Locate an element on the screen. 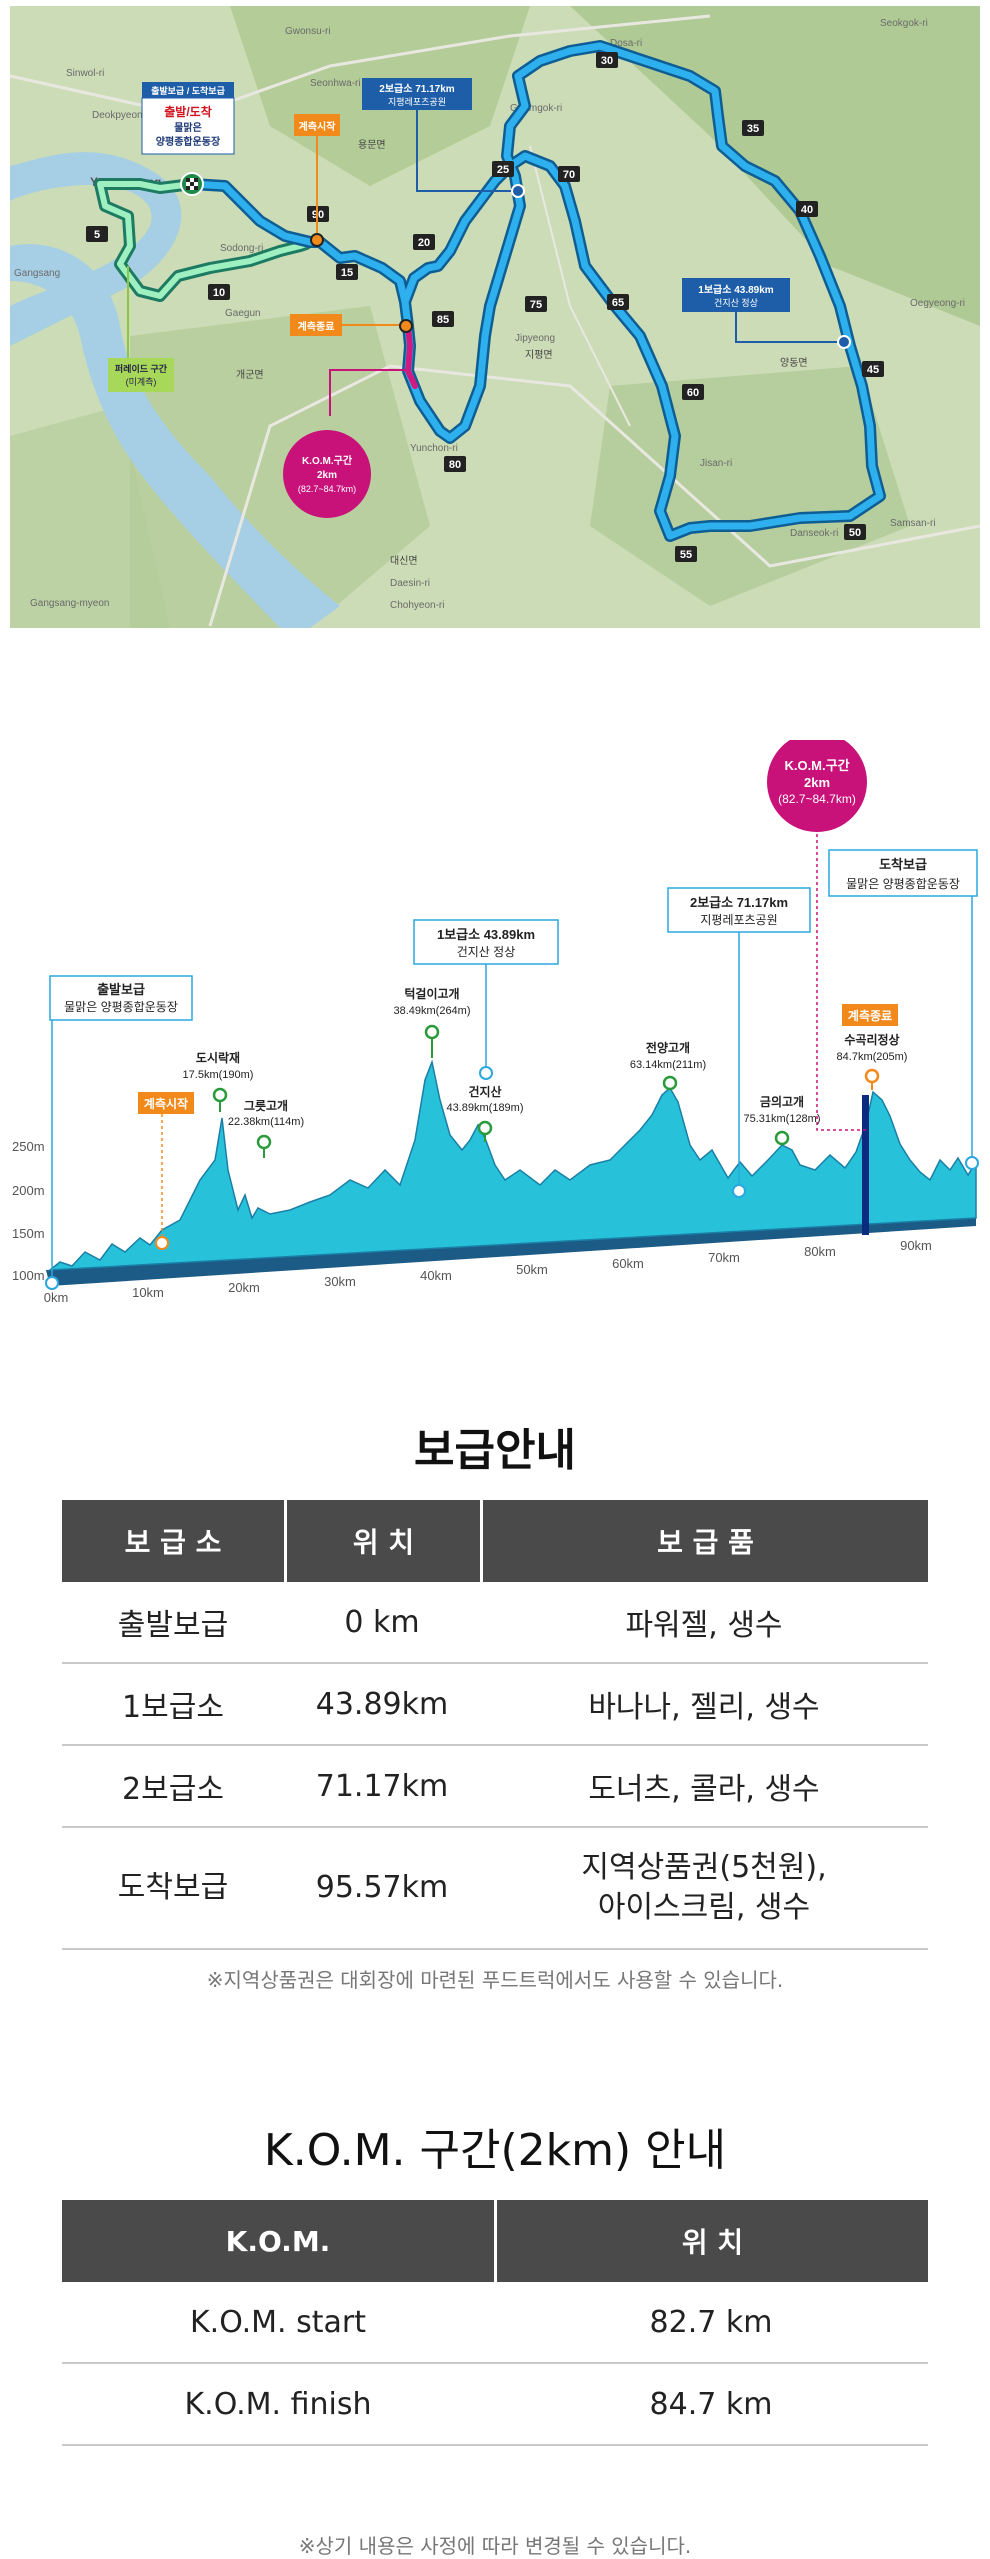 Image resolution: width=990 pixels, height=2559 pixels. km-marker: 50 is located at coordinates (855, 533).